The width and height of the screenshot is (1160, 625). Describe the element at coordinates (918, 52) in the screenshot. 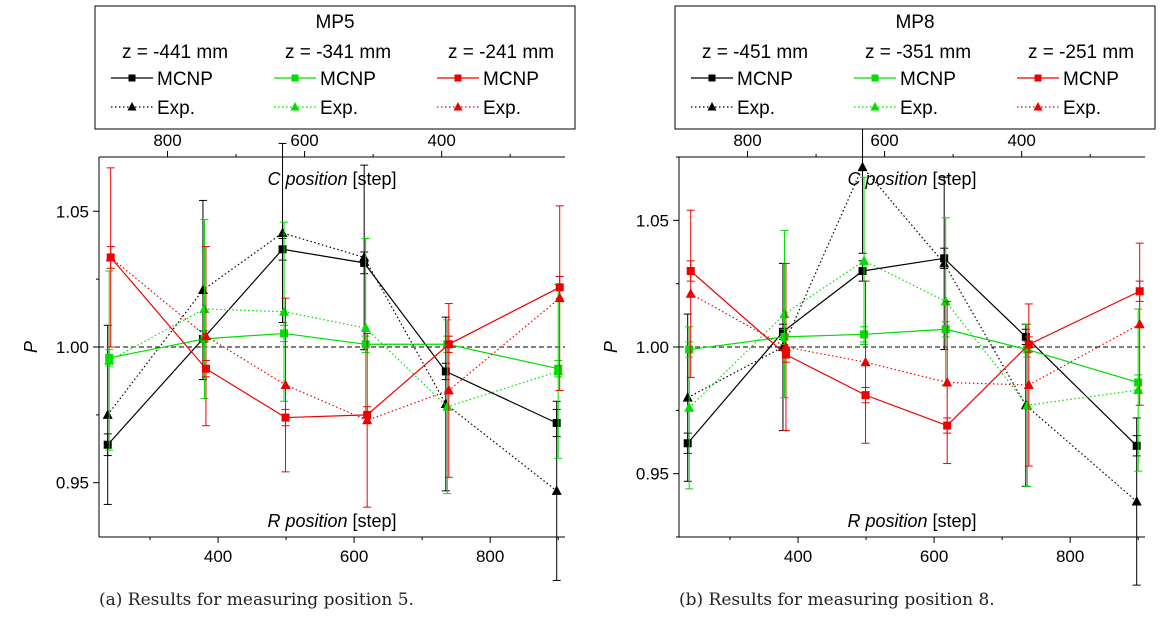

I see `legend-group-label: z = -351 mm` at that location.